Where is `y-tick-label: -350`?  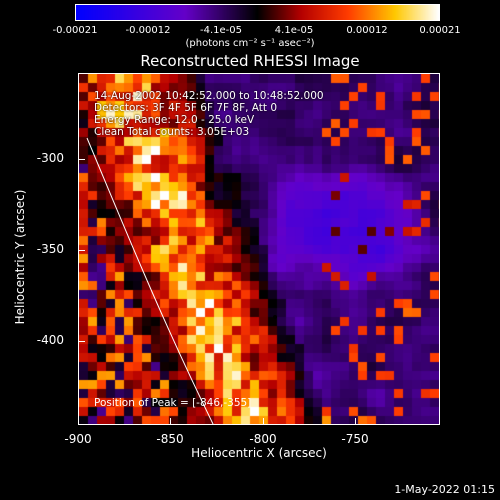
y-tick-label: -350 is located at coordinates (50, 249).